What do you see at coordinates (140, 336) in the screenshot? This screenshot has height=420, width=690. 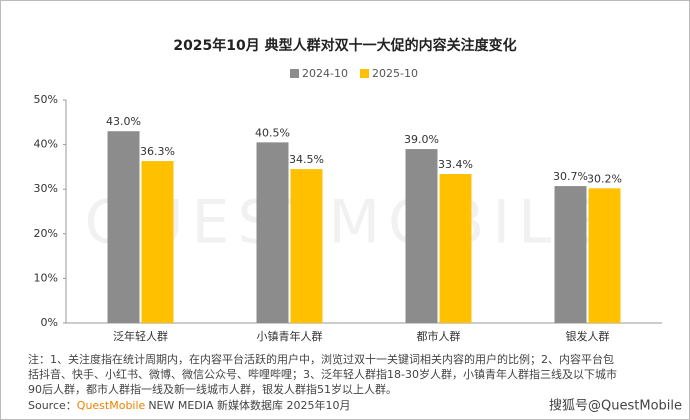 I see `x-tick-label: 泛年轻人群` at bounding box center [140, 336].